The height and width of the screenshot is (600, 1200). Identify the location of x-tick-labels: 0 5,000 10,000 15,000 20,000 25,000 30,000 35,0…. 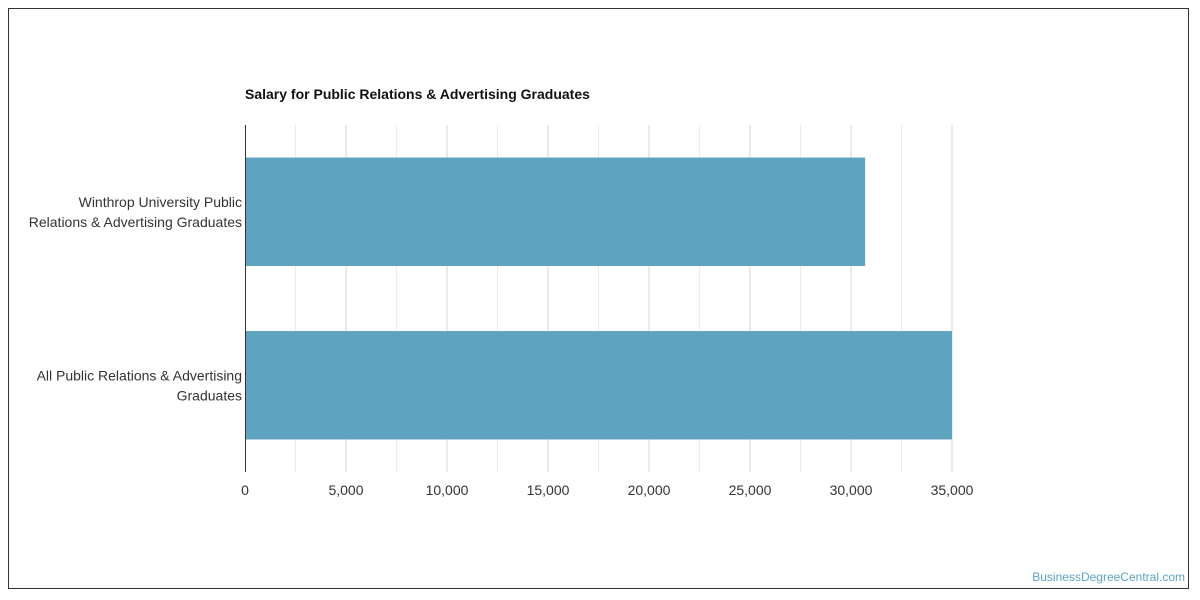
(607, 490).